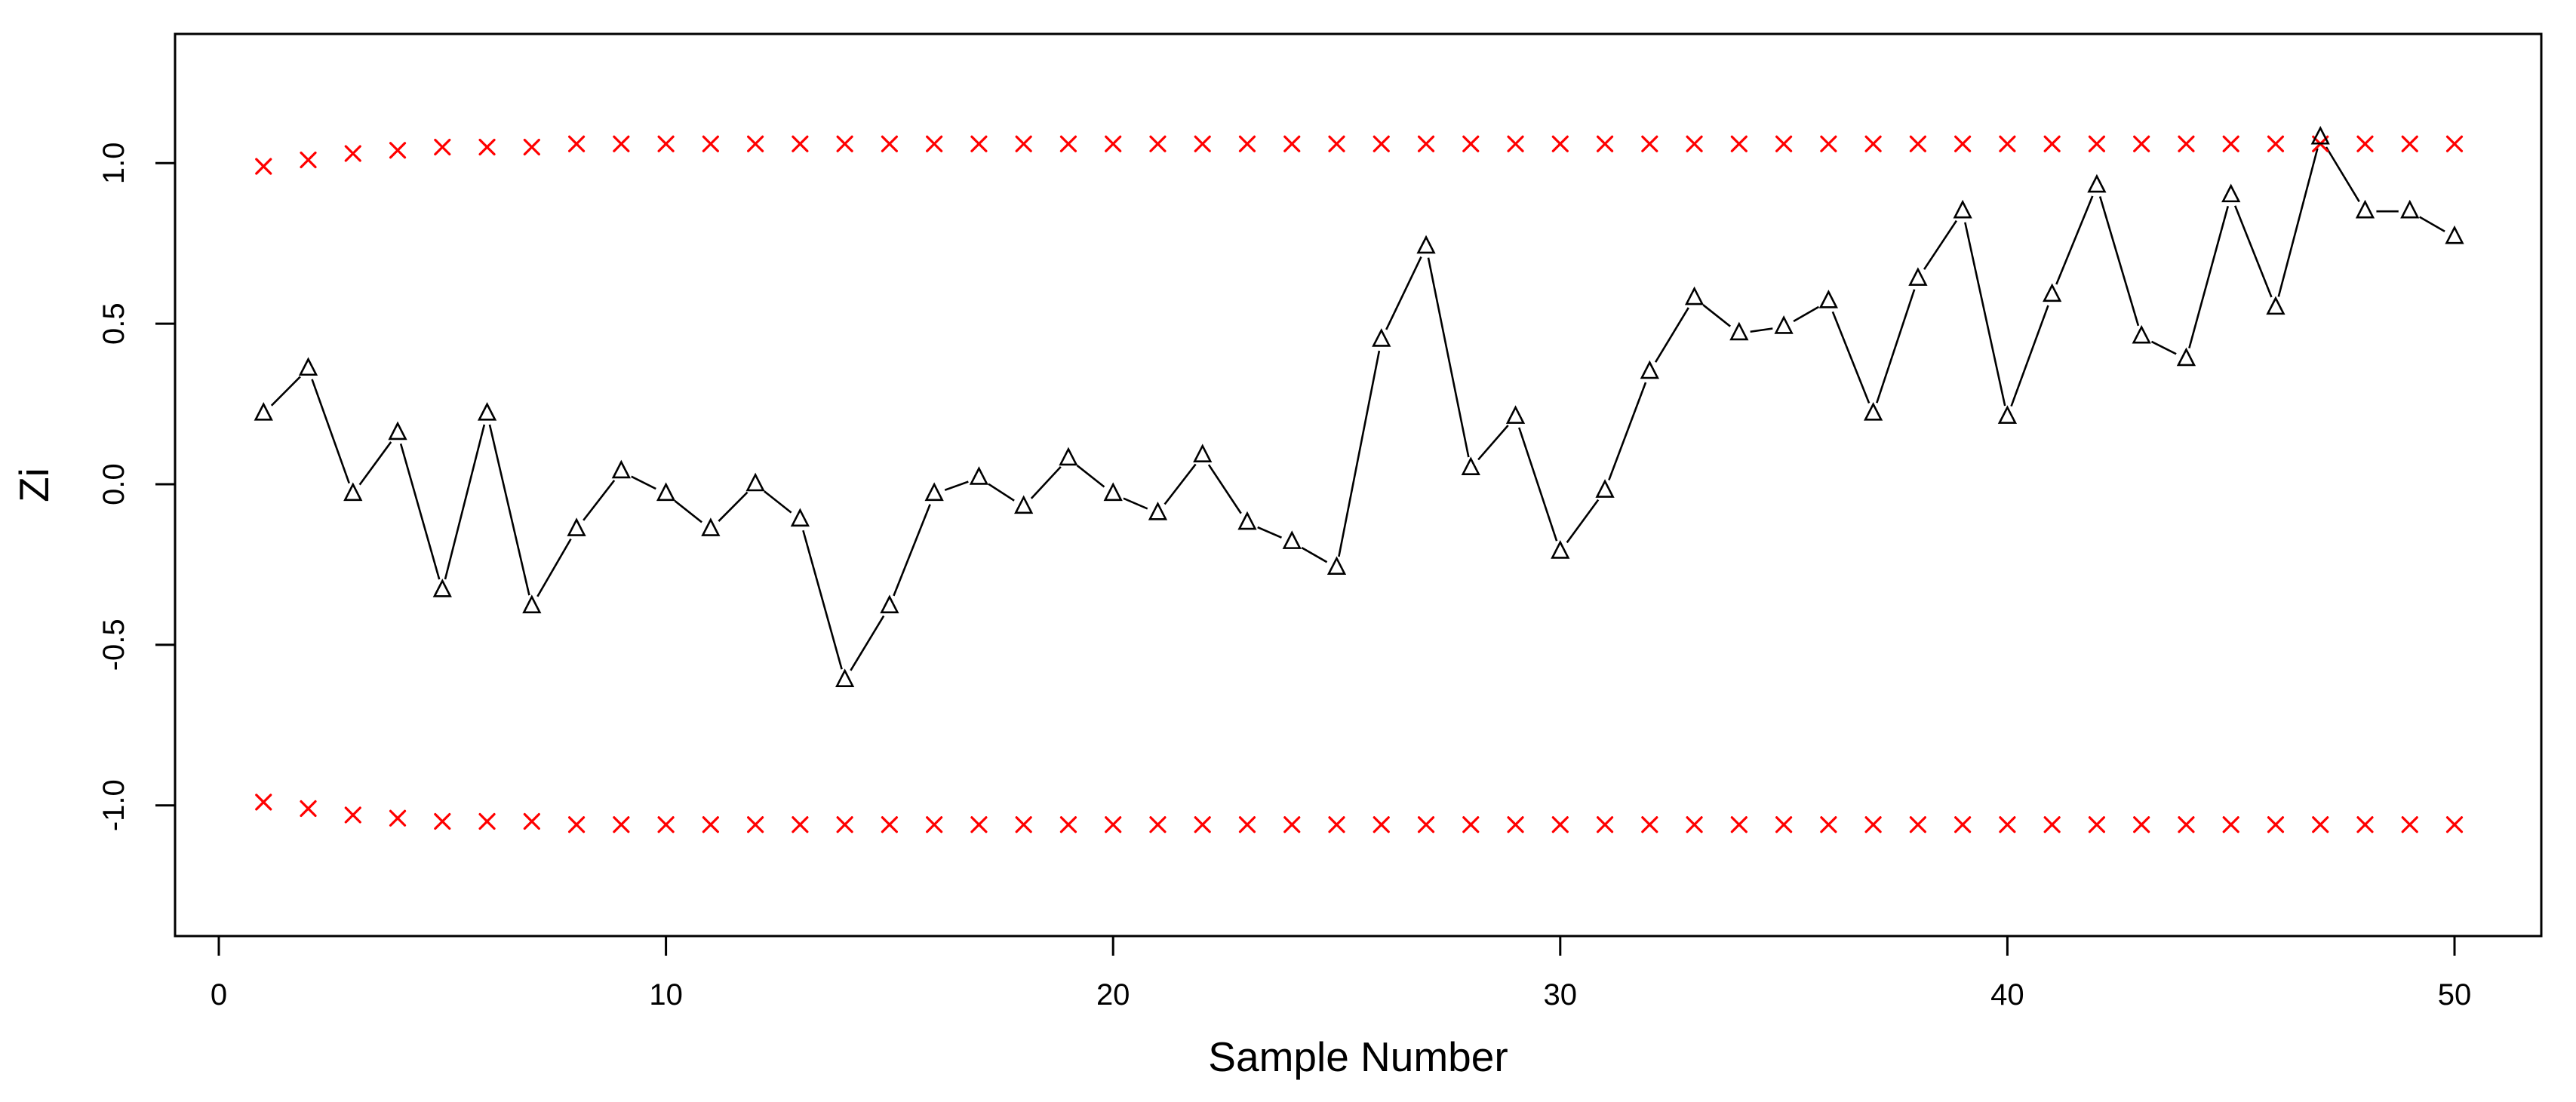 The image size is (2576, 1102). Describe the element at coordinates (114, 805) in the screenshot. I see `y-tick-label: -1.0` at that location.